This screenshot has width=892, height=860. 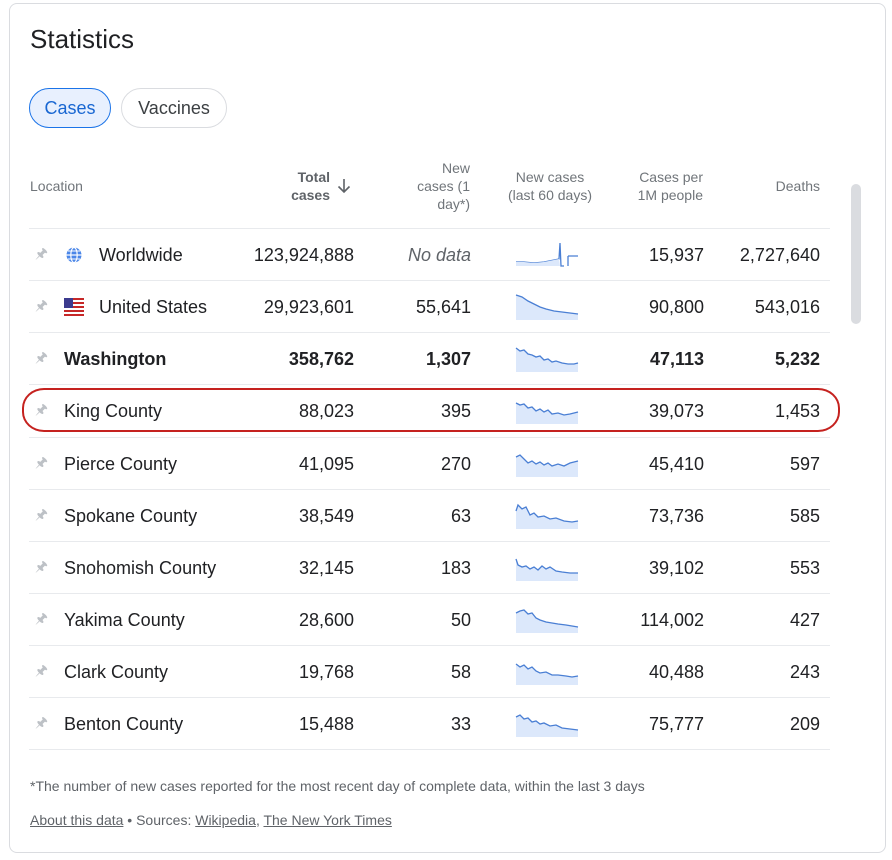 What do you see at coordinates (856, 254) in the screenshot?
I see `scrollbar-thumb` at bounding box center [856, 254].